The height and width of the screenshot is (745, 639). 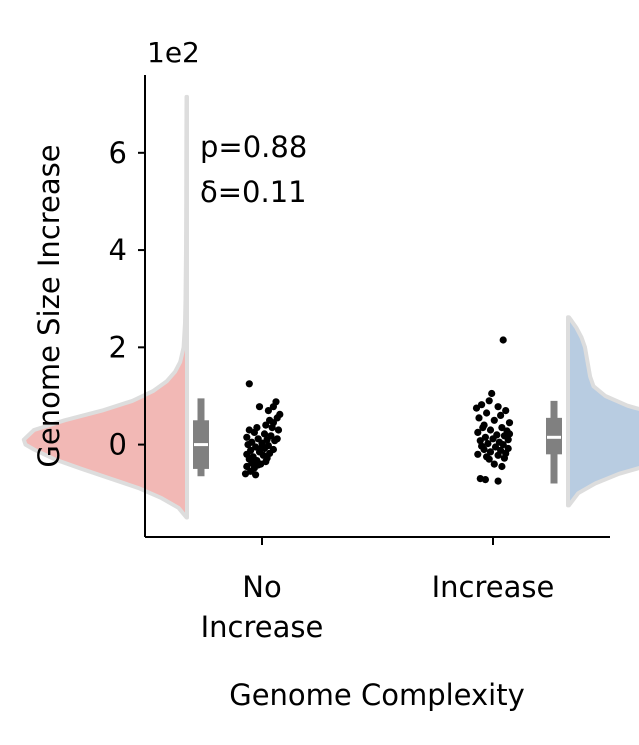 I want to click on stats-annotation-p: p=0.88, so click(x=253, y=147).